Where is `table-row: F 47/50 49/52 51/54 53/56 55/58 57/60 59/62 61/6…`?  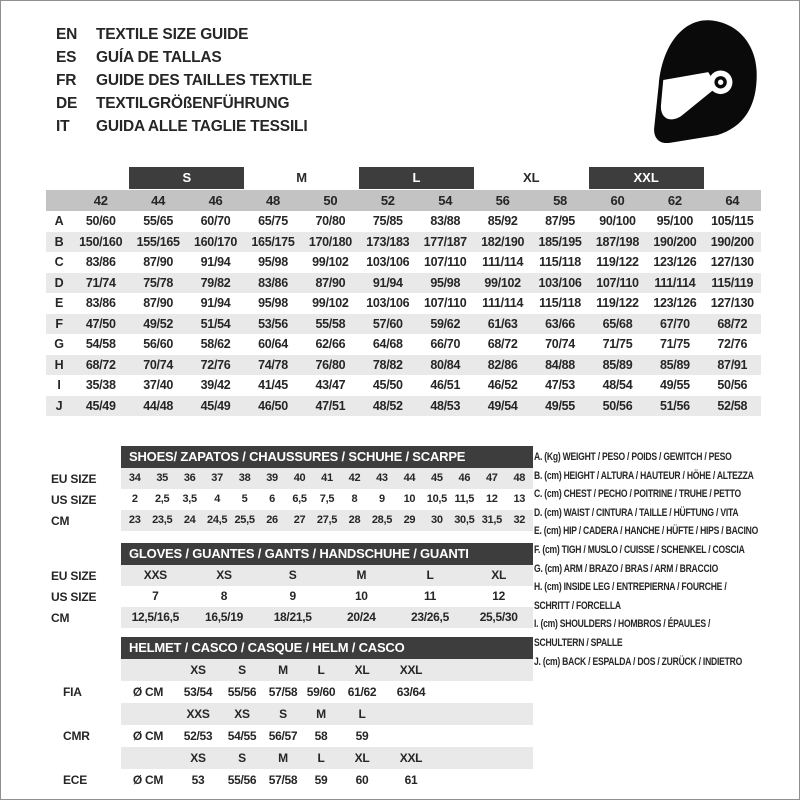
table-row: F 47/50 49/52 51/54 53/56 55/58 57/60 59/62 61/6… is located at coordinates (403, 323).